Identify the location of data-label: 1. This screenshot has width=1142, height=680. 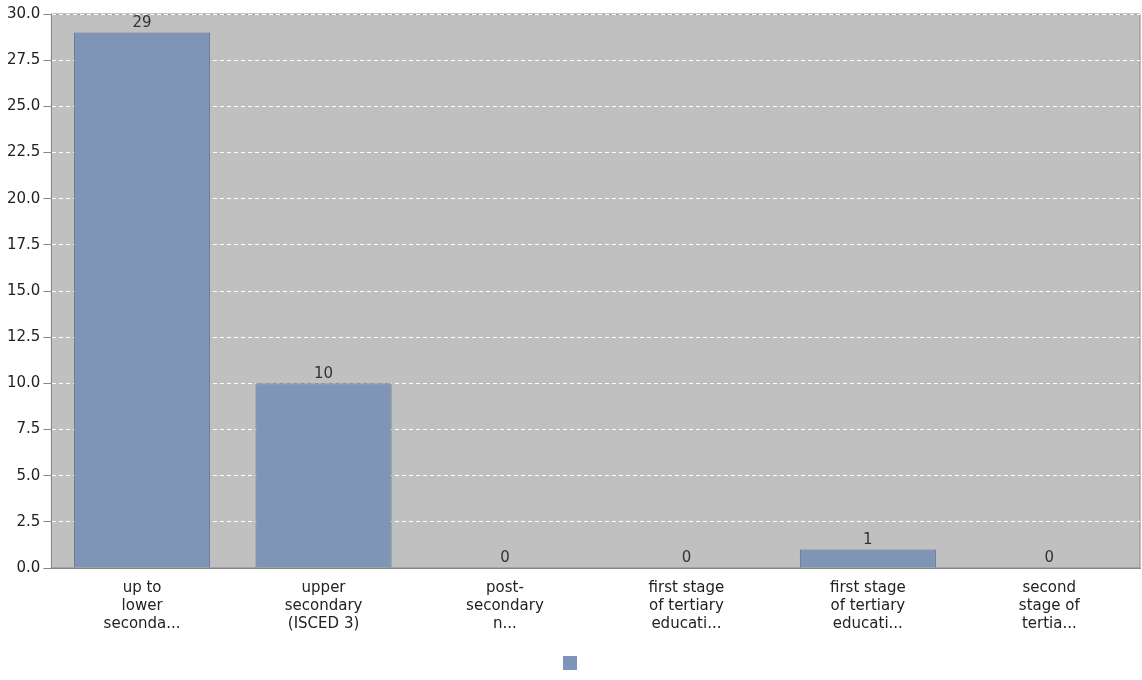
(868, 538).